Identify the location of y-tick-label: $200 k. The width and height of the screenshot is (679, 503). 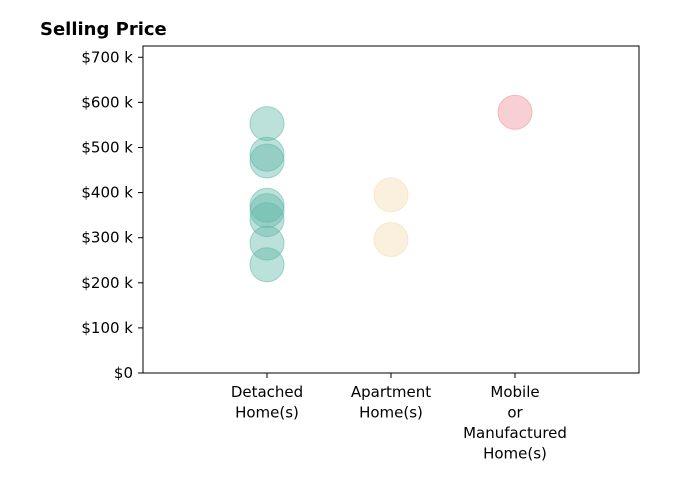
(107, 283).